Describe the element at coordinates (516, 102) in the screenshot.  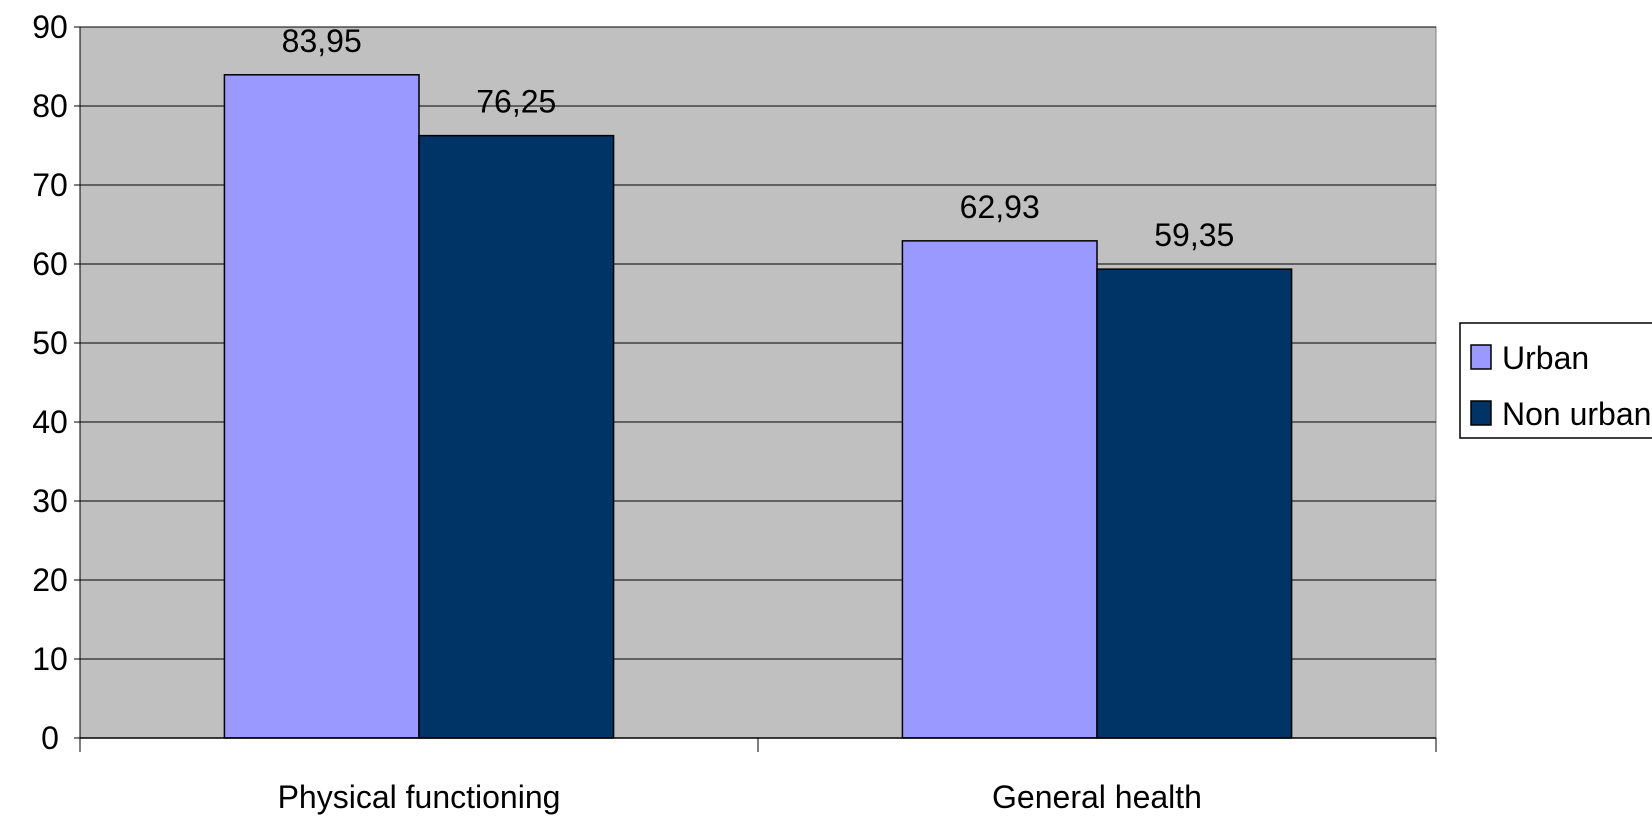
I see `data-label: 76,25` at that location.